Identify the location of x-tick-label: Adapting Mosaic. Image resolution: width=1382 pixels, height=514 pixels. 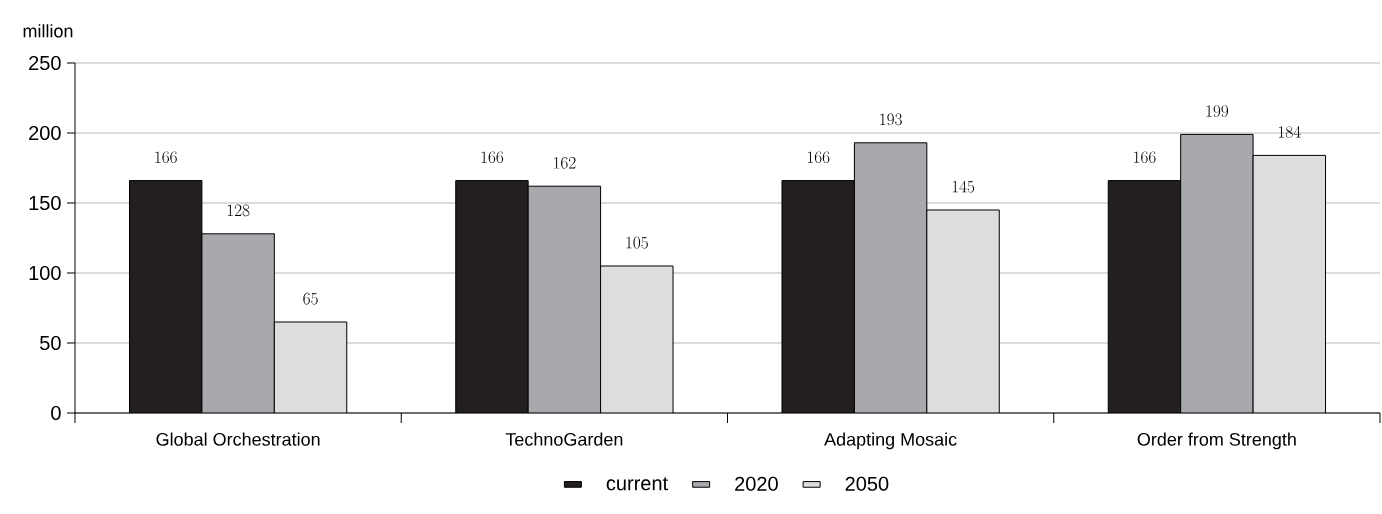
(890, 441).